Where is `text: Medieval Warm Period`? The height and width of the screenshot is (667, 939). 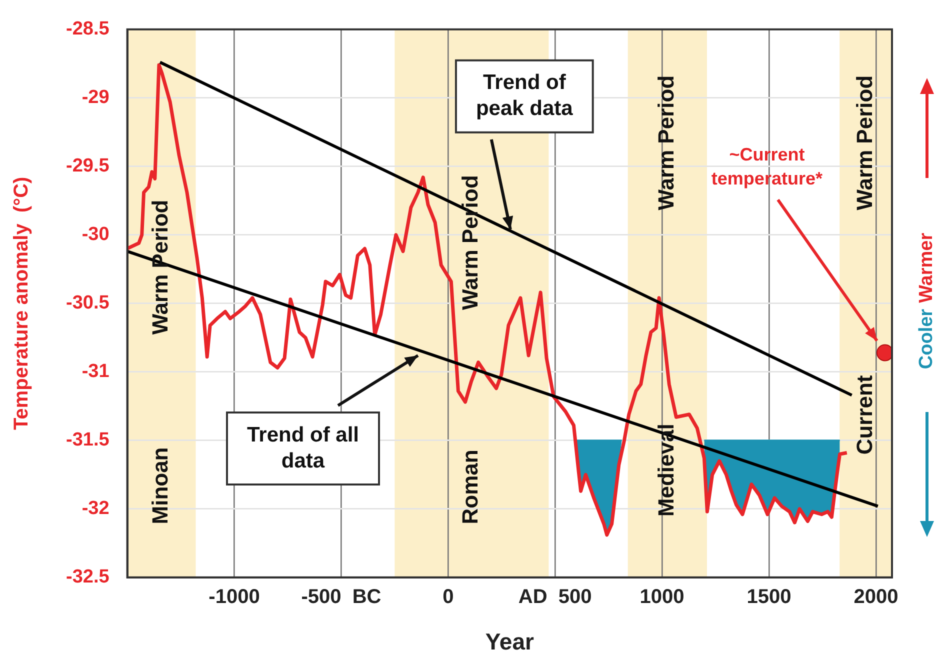 text: Medieval Warm Period is located at coordinates (665, 296).